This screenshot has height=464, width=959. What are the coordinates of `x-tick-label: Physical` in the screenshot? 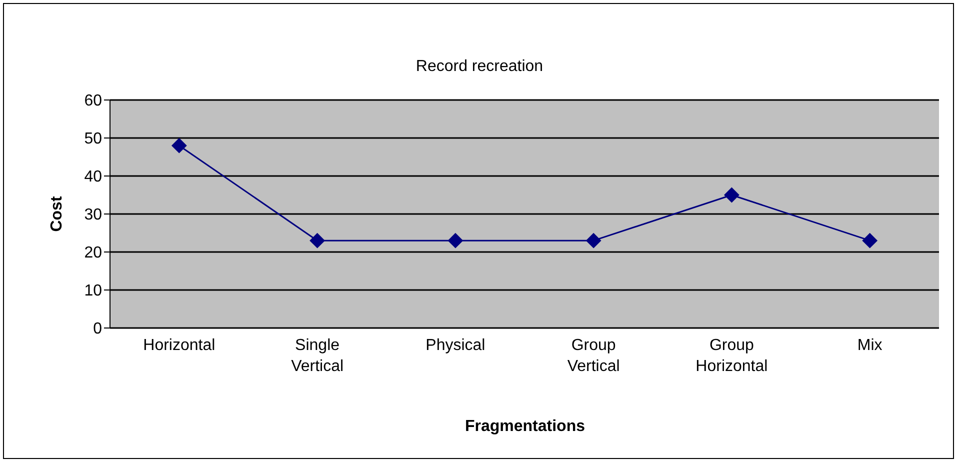 It's located at (456, 345).